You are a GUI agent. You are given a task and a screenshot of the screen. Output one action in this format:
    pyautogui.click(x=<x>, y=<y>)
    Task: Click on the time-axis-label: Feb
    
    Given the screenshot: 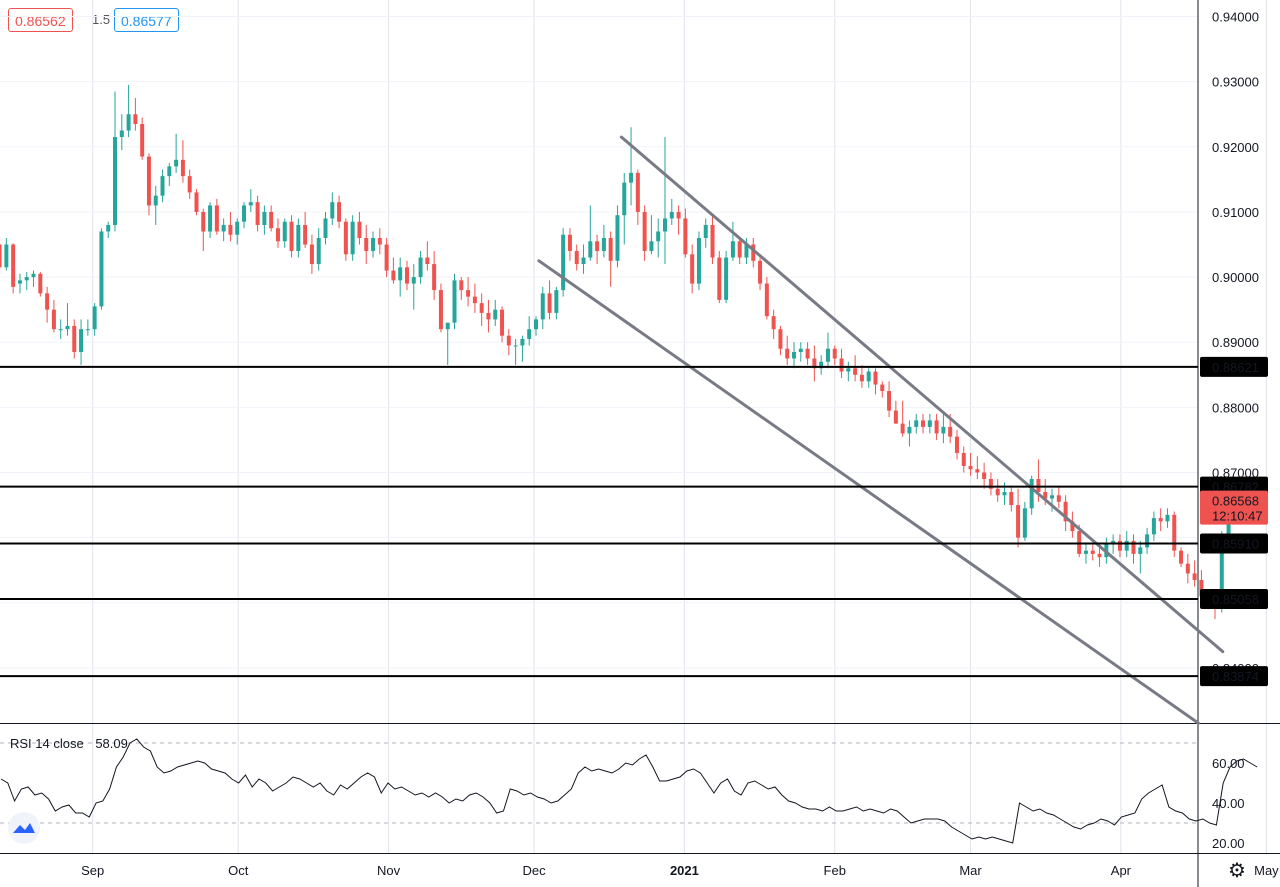 What is the action you would take?
    pyautogui.click(x=835, y=870)
    